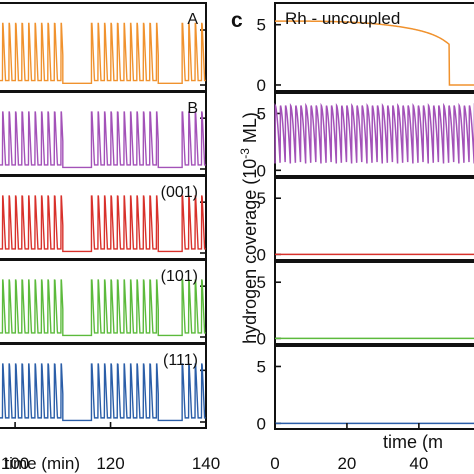  Describe the element at coordinates (274, 463) in the screenshot. I see `x-tick-label: 0` at that location.